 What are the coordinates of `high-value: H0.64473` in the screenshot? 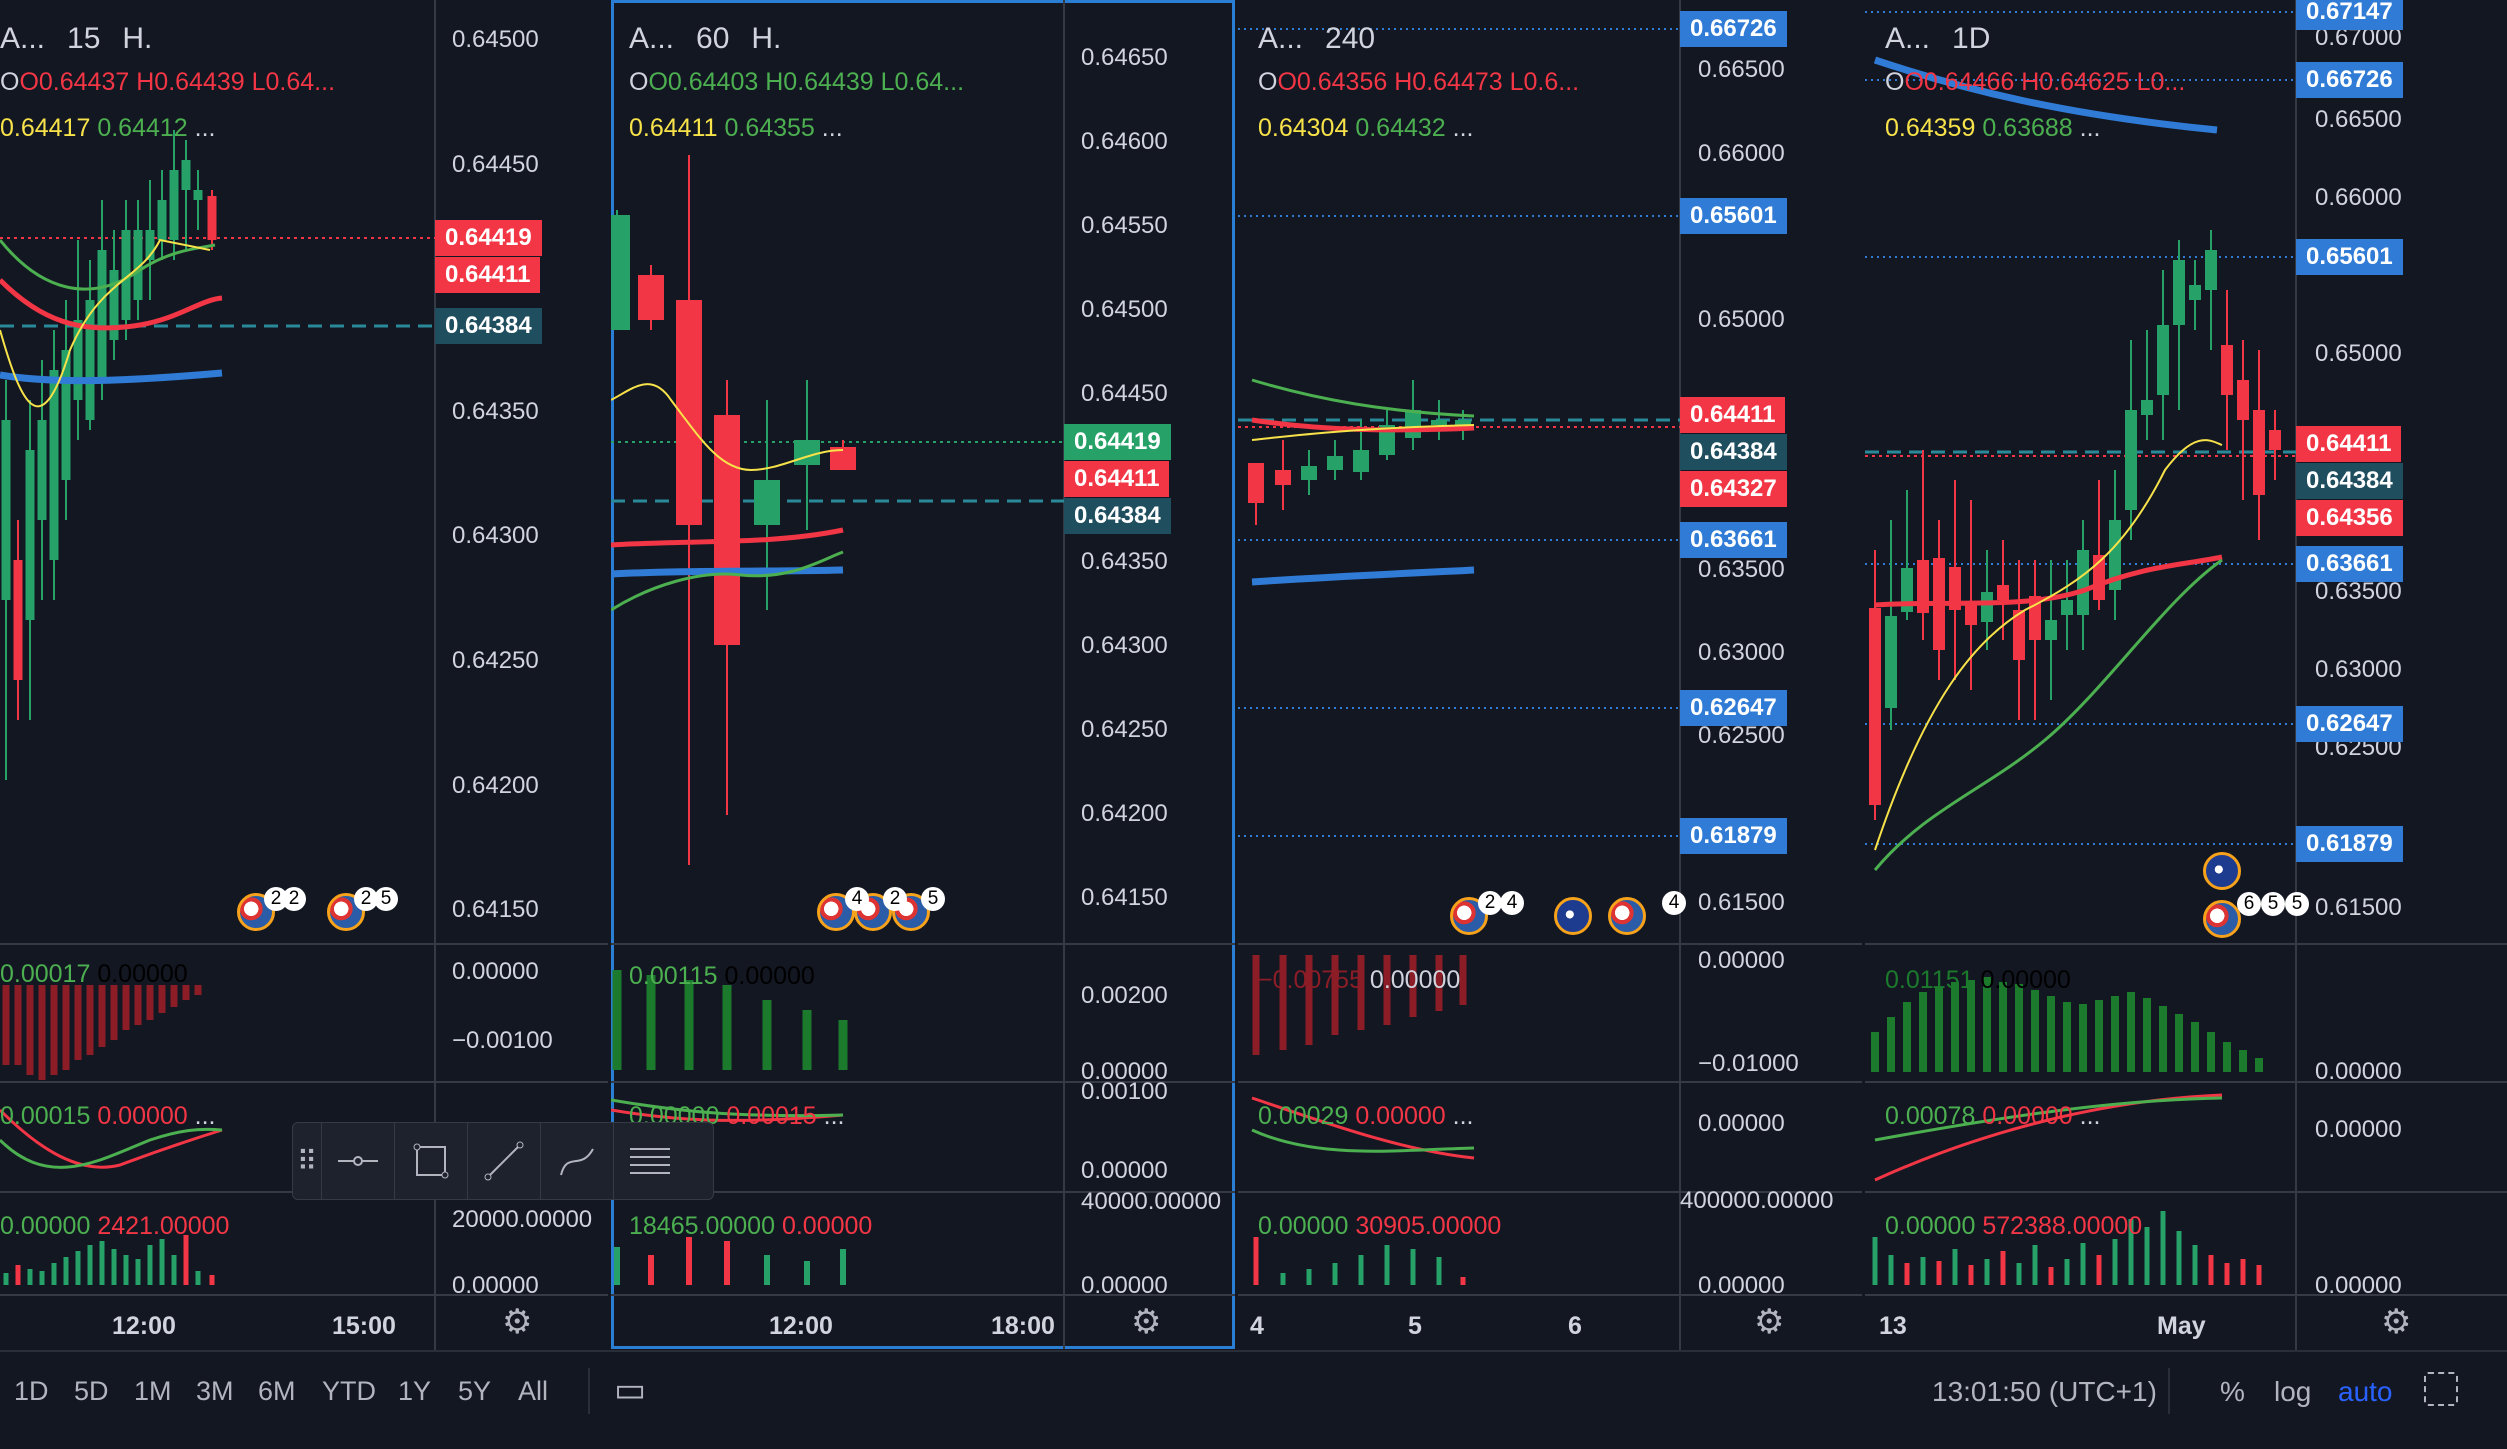 It's located at (1448, 82).